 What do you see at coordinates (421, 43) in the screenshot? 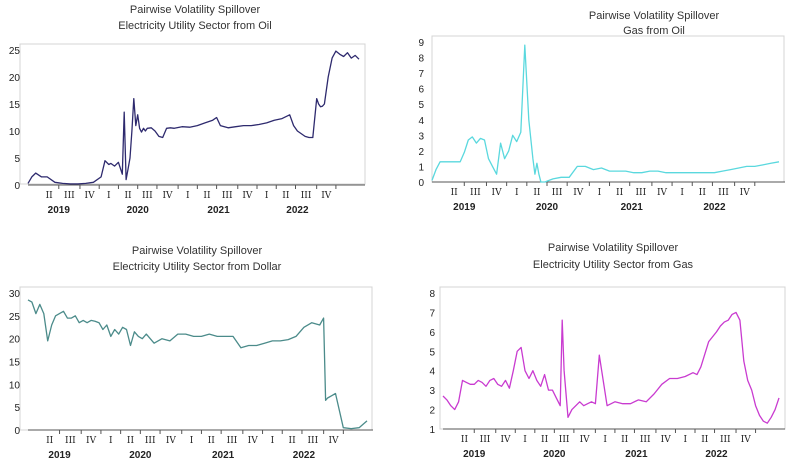
I see `y-tick-label: 9` at bounding box center [421, 43].